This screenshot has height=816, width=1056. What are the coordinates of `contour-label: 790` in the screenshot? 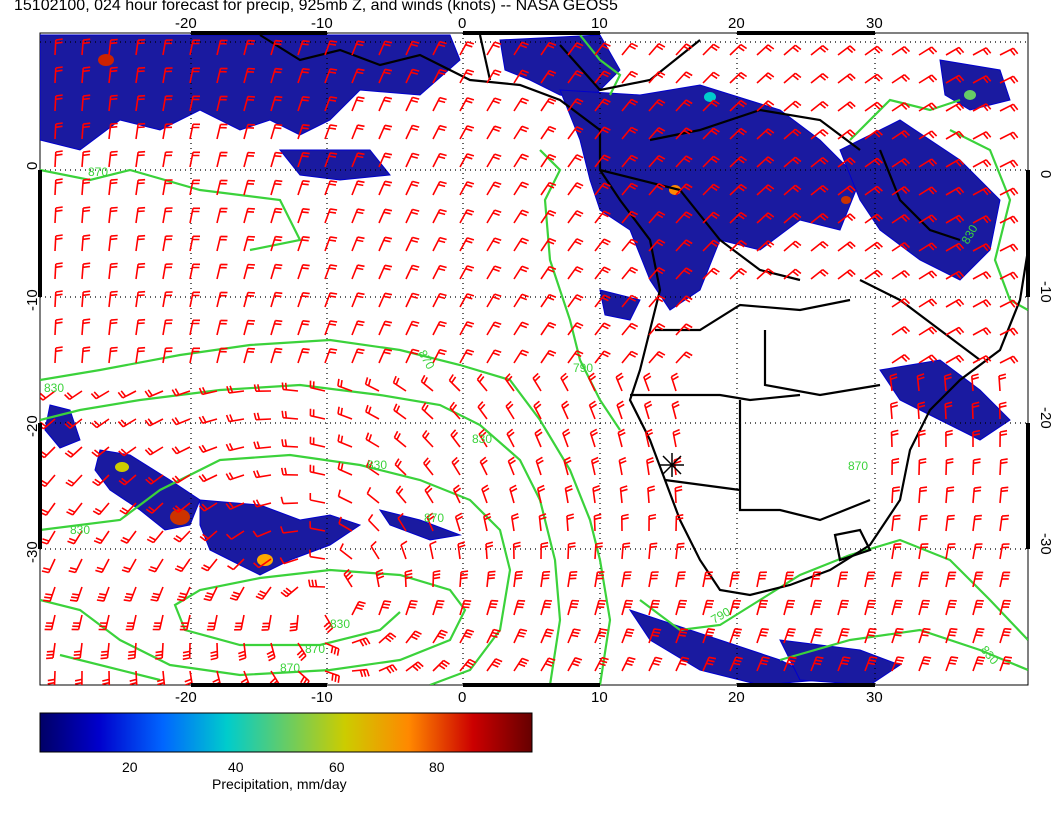 It's located at (583, 368).